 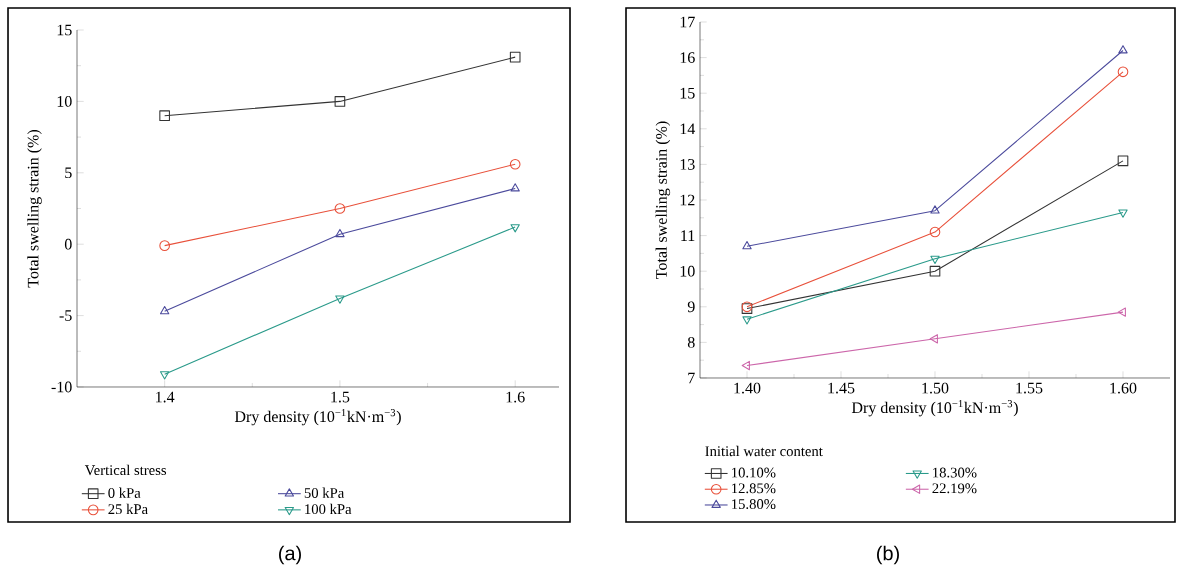 I want to click on x-tick-label: 1.40, so click(x=747, y=388).